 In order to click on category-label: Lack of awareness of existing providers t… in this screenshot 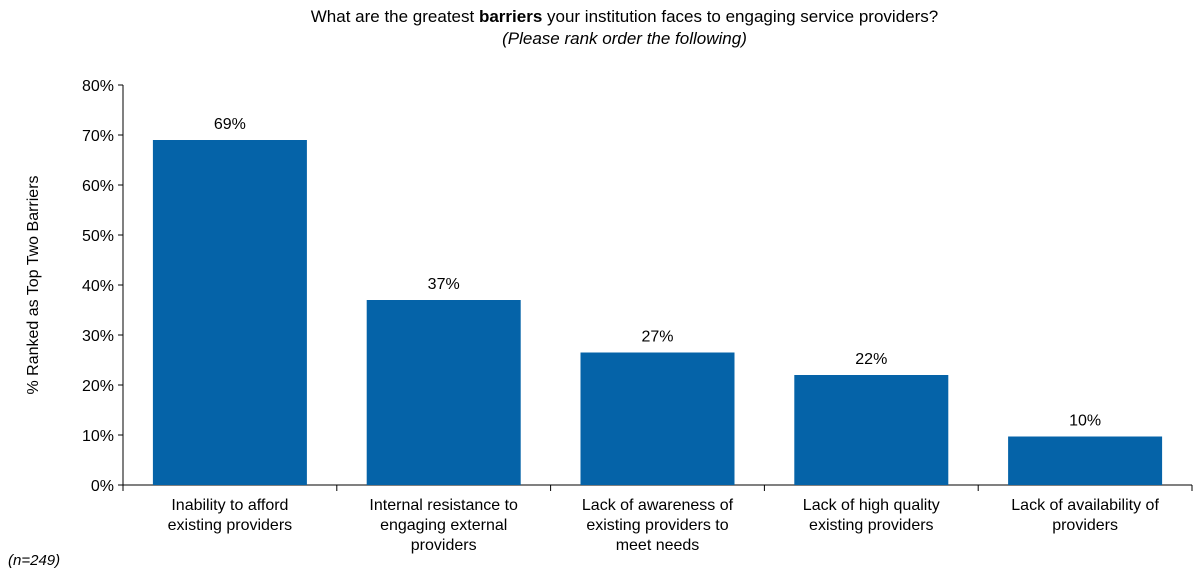, I will do `click(658, 525)`.